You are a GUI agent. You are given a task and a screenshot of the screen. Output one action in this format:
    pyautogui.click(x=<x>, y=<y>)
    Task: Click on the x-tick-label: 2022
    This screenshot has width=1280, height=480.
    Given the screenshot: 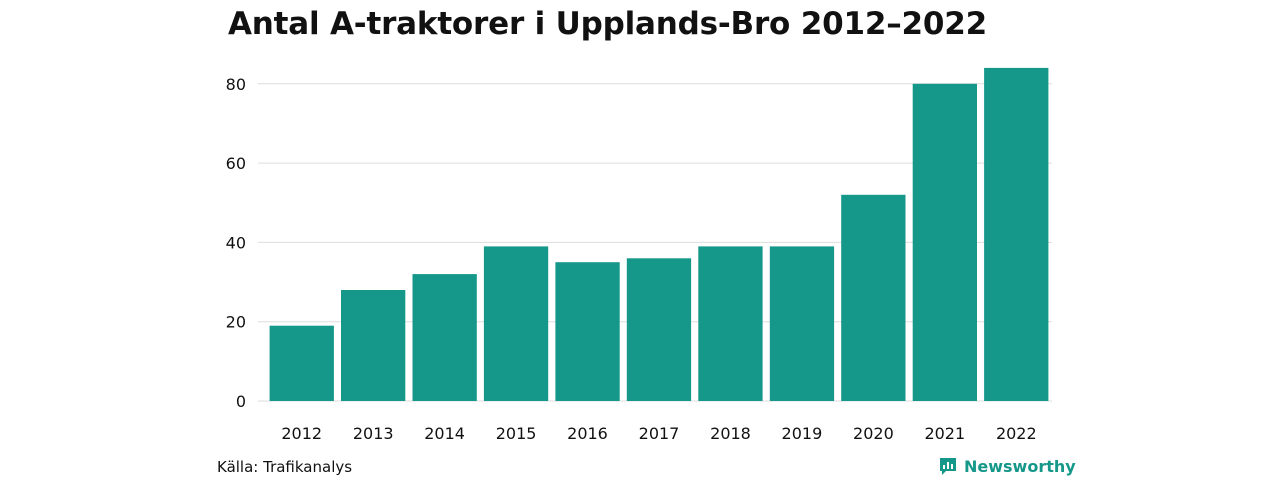 What is the action you would take?
    pyautogui.click(x=1016, y=433)
    